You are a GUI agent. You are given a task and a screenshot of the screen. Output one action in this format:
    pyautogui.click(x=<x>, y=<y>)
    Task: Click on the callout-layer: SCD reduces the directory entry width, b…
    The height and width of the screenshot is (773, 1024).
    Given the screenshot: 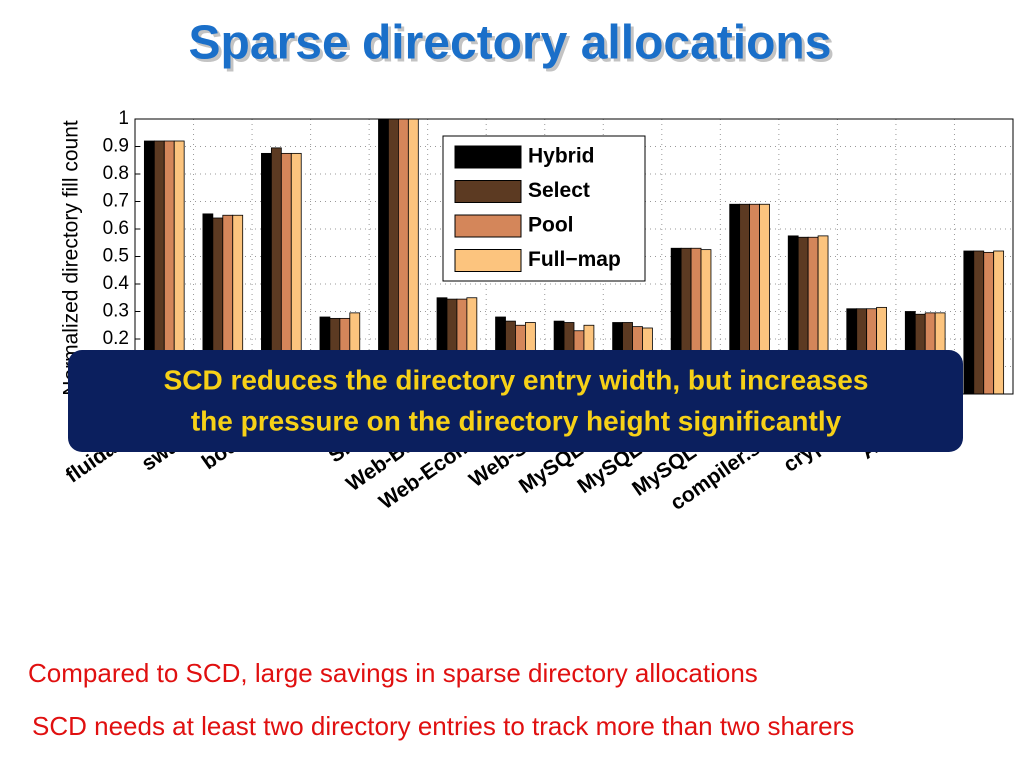 What is the action you would take?
    pyautogui.click(x=515, y=401)
    